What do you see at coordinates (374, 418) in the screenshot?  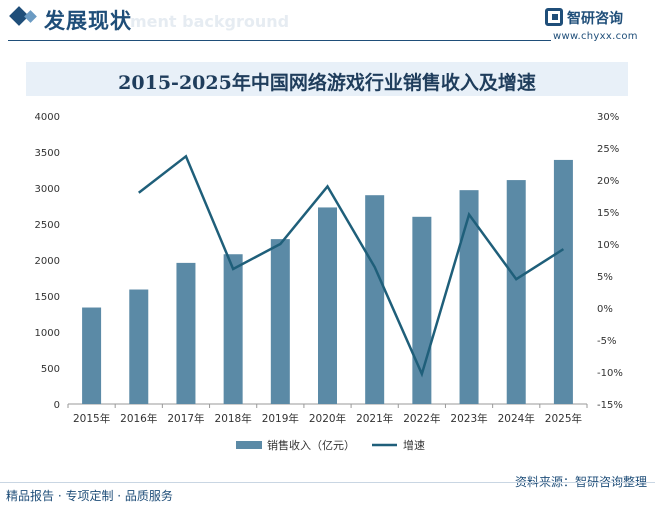 I see `x-tick-label: 2021年` at bounding box center [374, 418].